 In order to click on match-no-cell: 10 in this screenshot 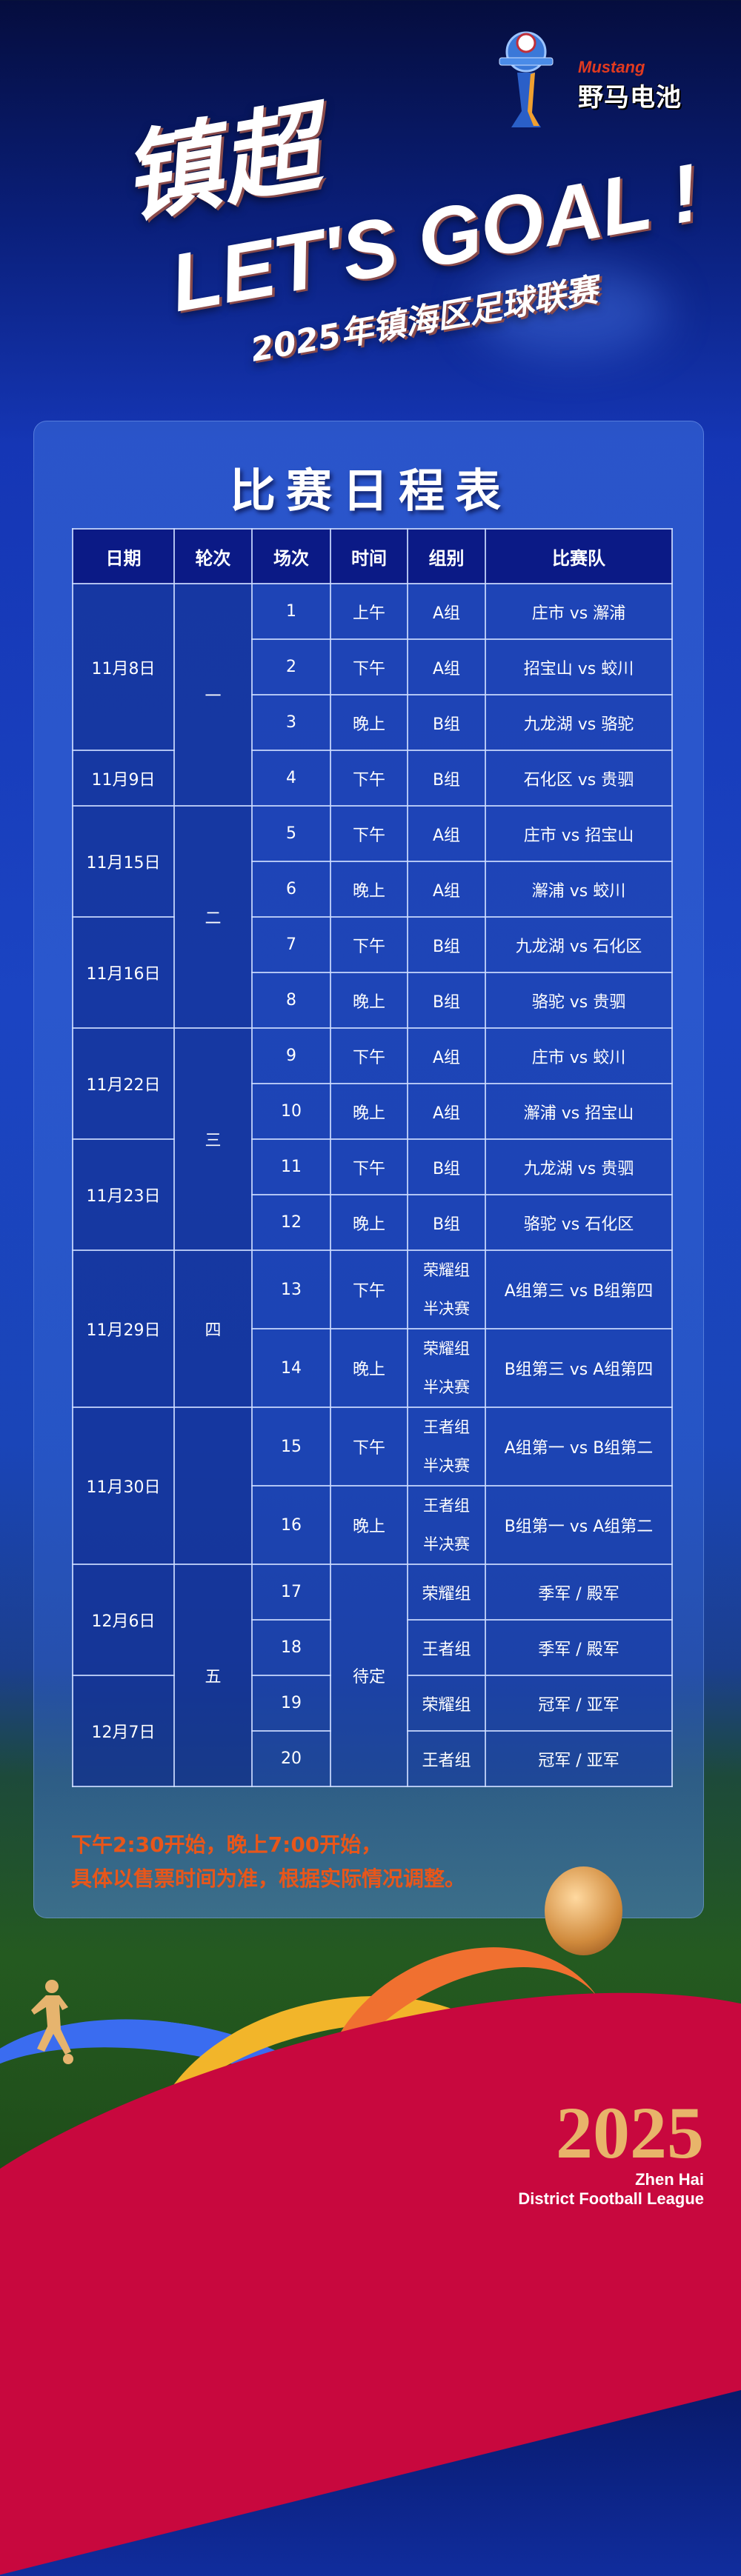, I will do `click(291, 1111)`.